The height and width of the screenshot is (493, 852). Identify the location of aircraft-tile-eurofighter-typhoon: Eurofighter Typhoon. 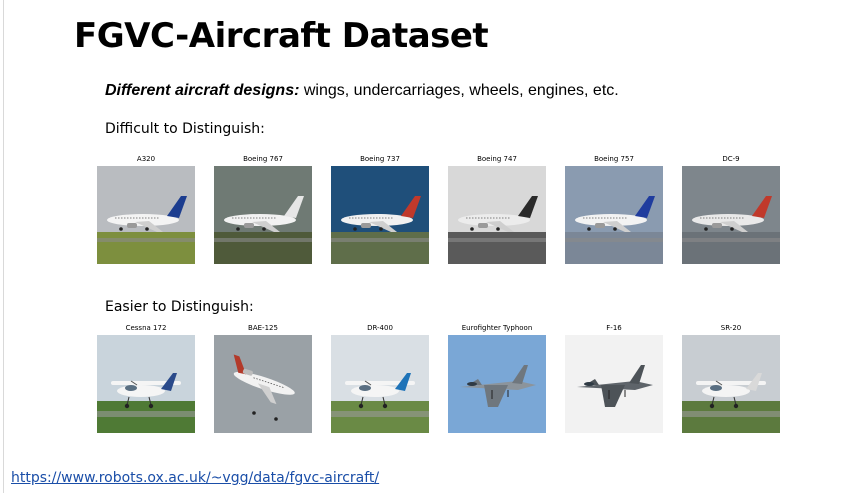
(497, 378).